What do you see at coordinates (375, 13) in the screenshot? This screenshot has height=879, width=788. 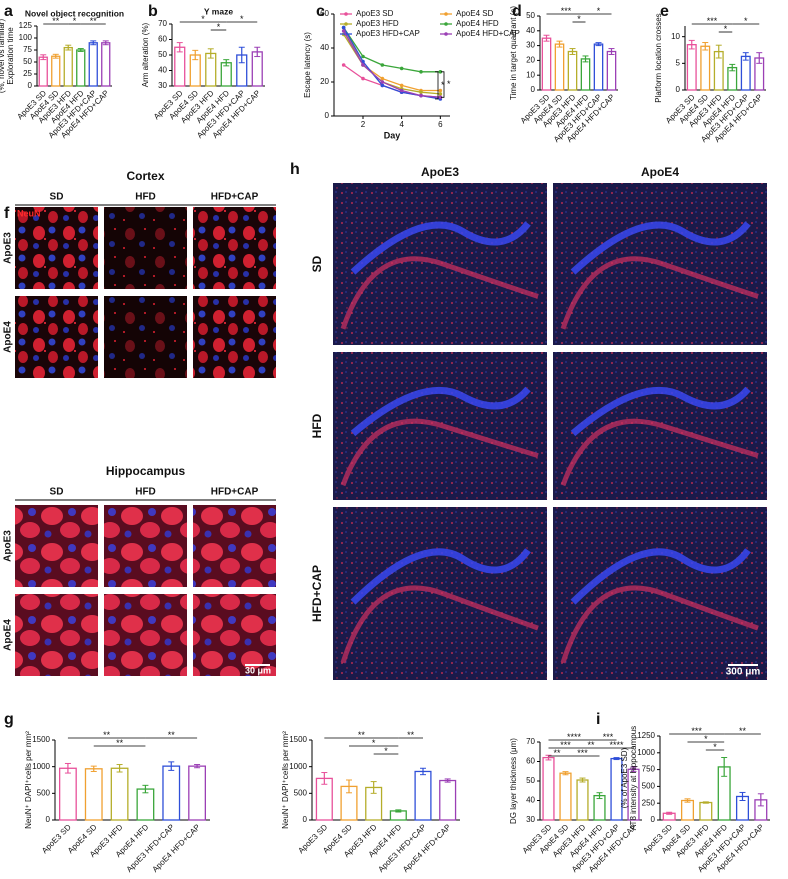 I see `legend-label: ApoE3 SD` at bounding box center [375, 13].